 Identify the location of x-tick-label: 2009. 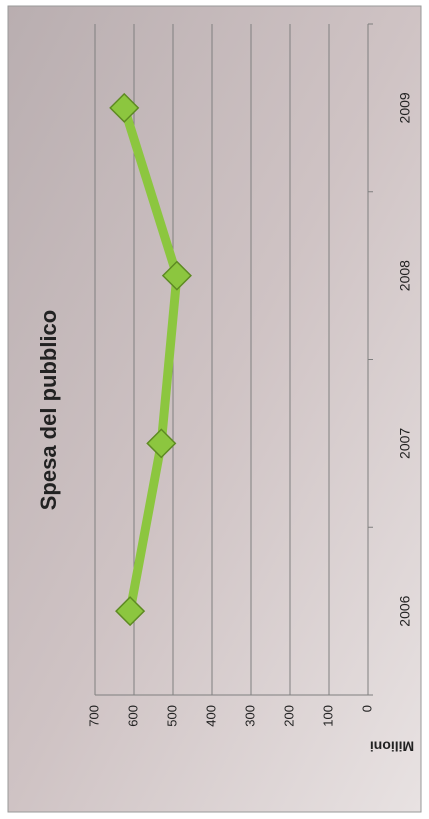
(405, 107).